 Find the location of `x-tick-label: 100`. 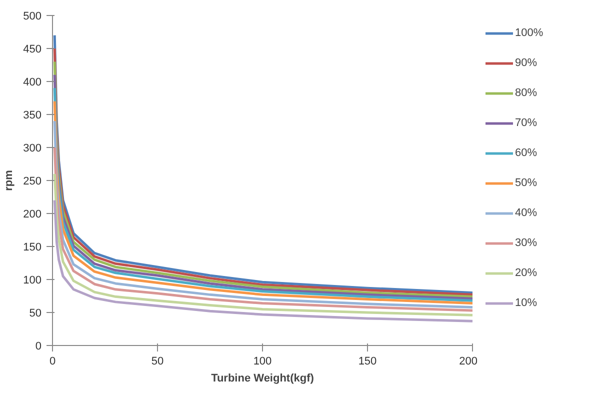

x-tick-label: 100 is located at coordinates (262, 362).